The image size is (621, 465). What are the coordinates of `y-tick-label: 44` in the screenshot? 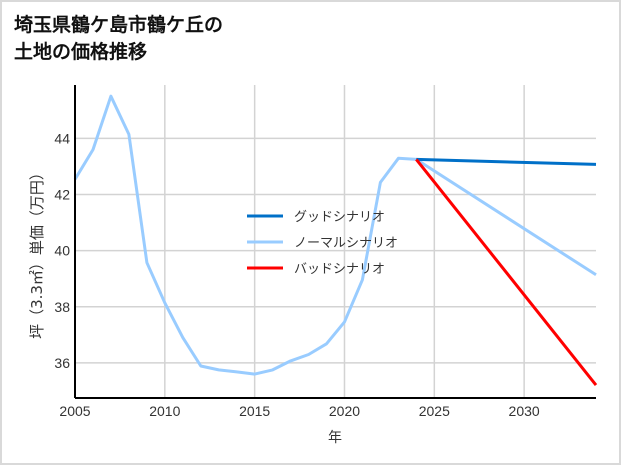 It's located at (62, 138).